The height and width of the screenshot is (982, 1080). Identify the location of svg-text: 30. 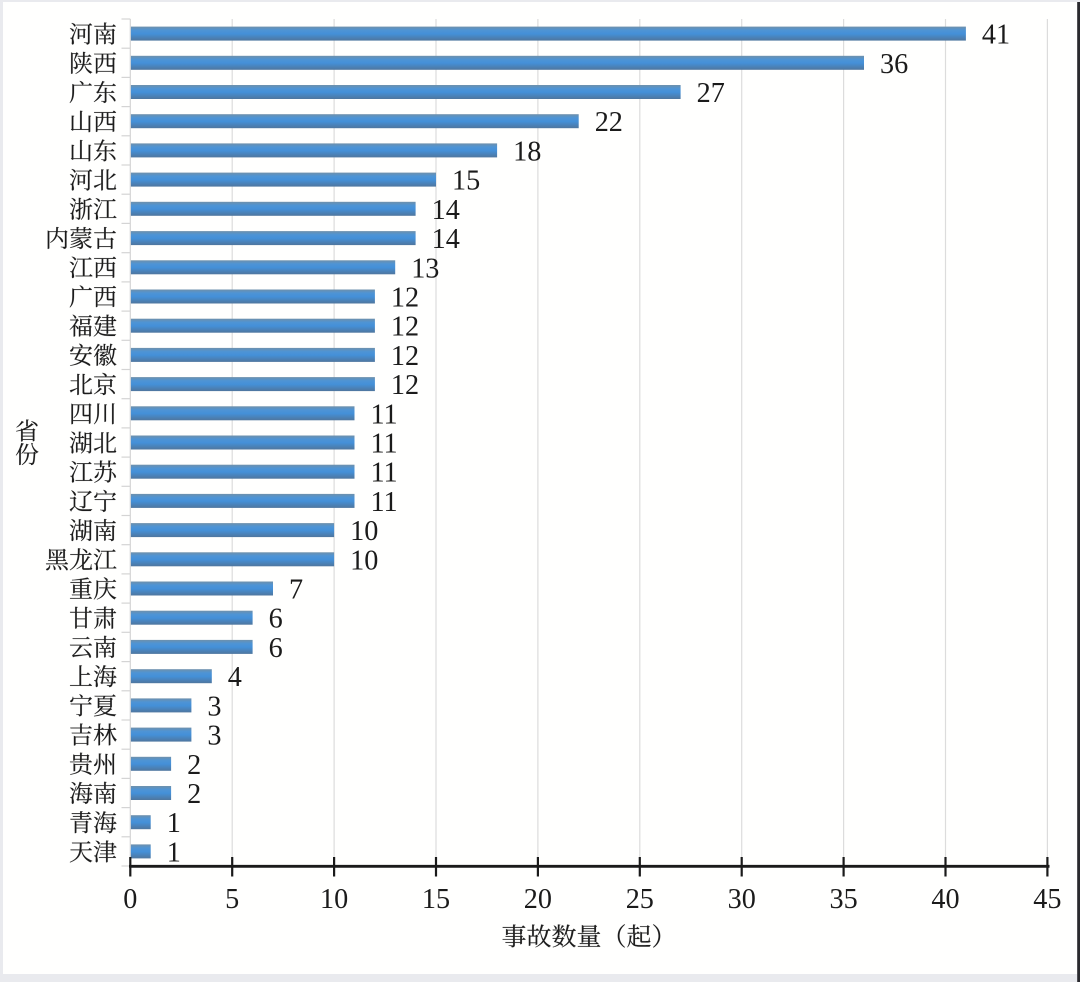
(742, 899).